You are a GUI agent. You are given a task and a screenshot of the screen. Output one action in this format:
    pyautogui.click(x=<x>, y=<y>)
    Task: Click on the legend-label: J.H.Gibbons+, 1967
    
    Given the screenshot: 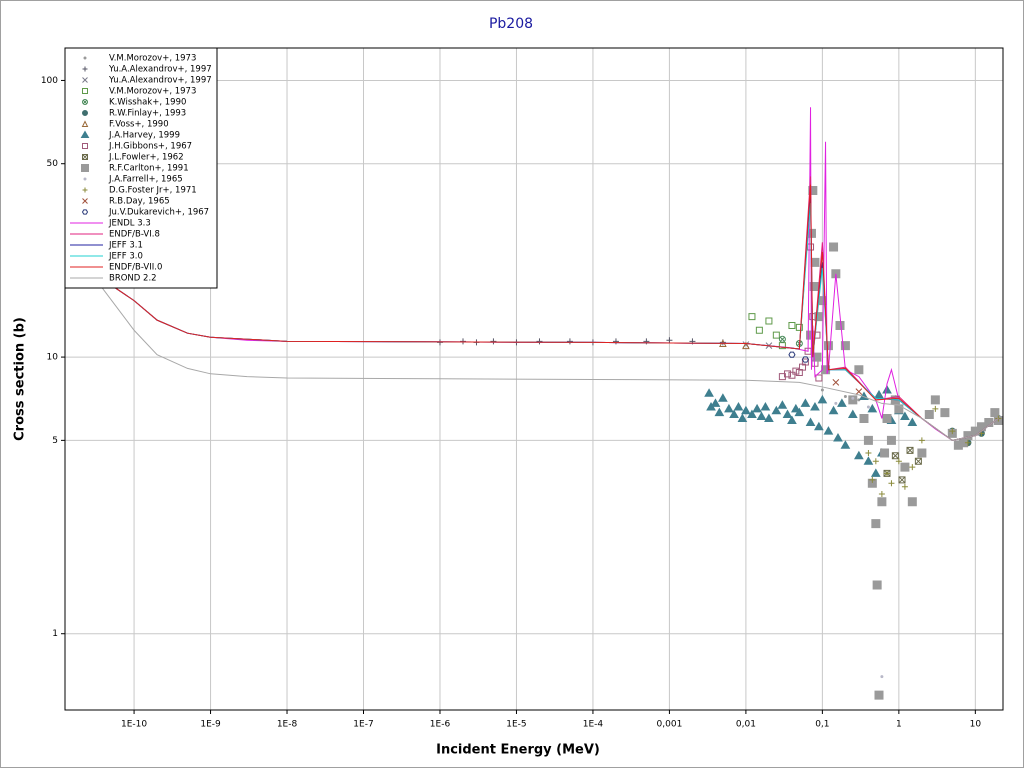 What is the action you would take?
    pyautogui.click(x=150, y=147)
    